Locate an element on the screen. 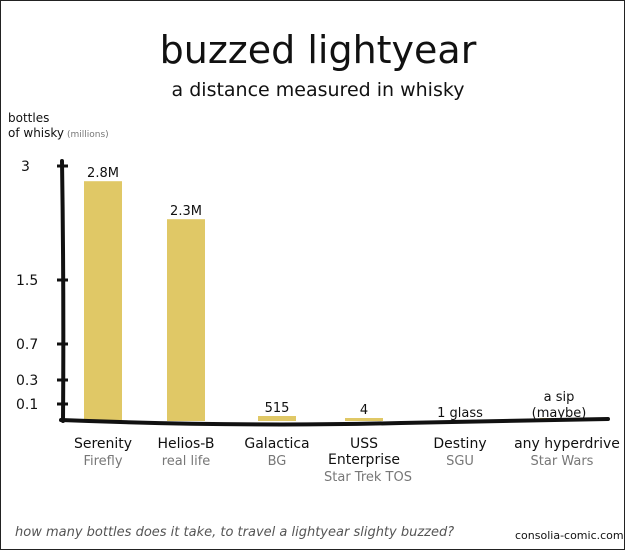 The height and width of the screenshot is (551, 625). x-axis-line is located at coordinates (334, 422).